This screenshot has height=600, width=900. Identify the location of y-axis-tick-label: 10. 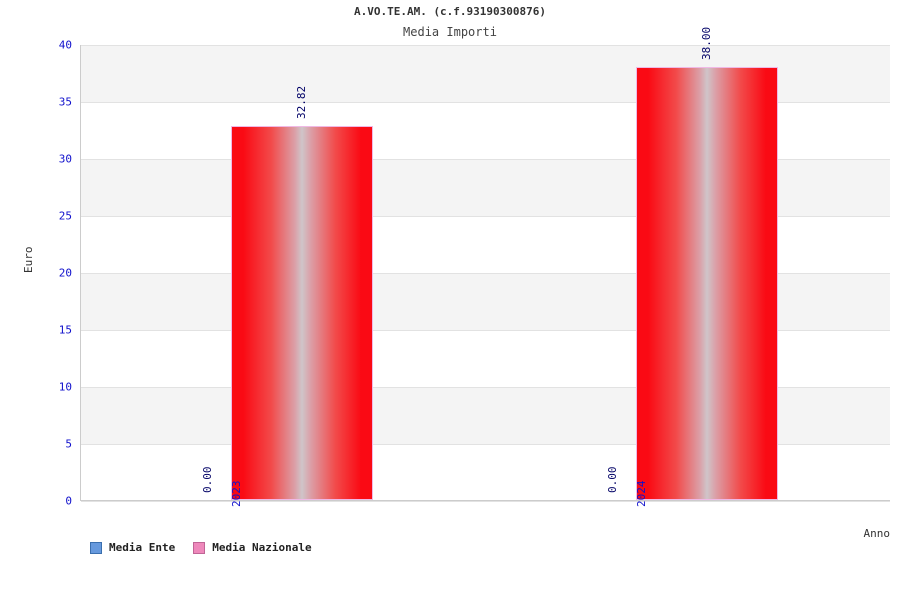
(65, 387).